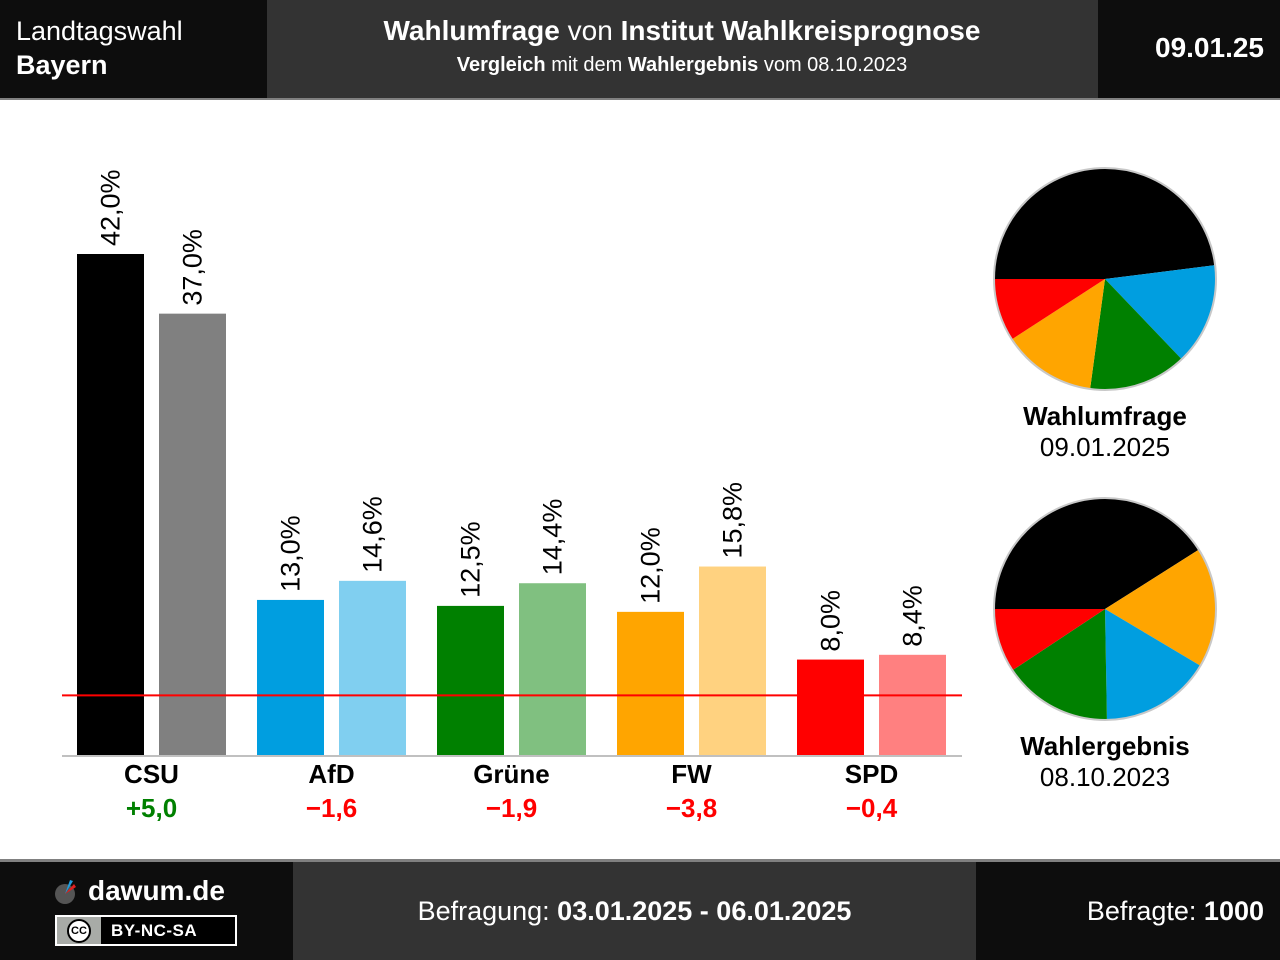 The image size is (1280, 960). I want to click on bar-afd-result, so click(372, 667).